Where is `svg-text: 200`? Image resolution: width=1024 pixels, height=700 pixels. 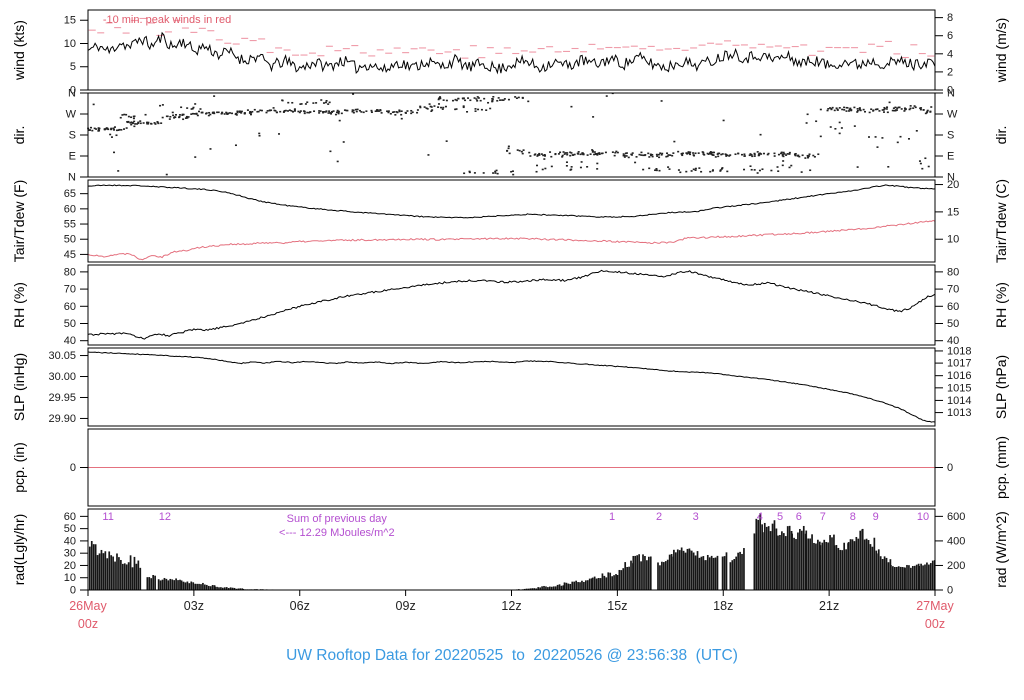
svg-text: 200 is located at coordinates (956, 566).